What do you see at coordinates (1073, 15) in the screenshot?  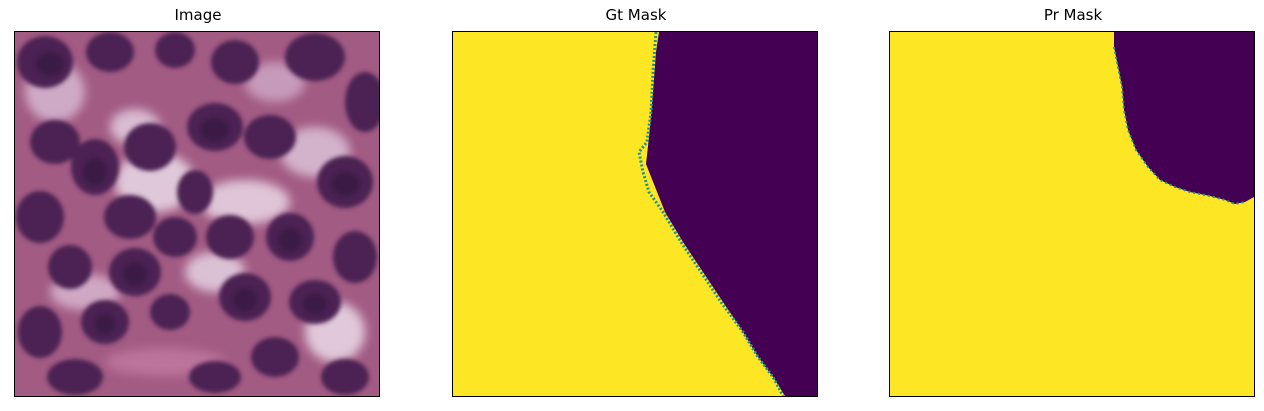 I see `panel-title-pr-mask: Pr Mask` at bounding box center [1073, 15].